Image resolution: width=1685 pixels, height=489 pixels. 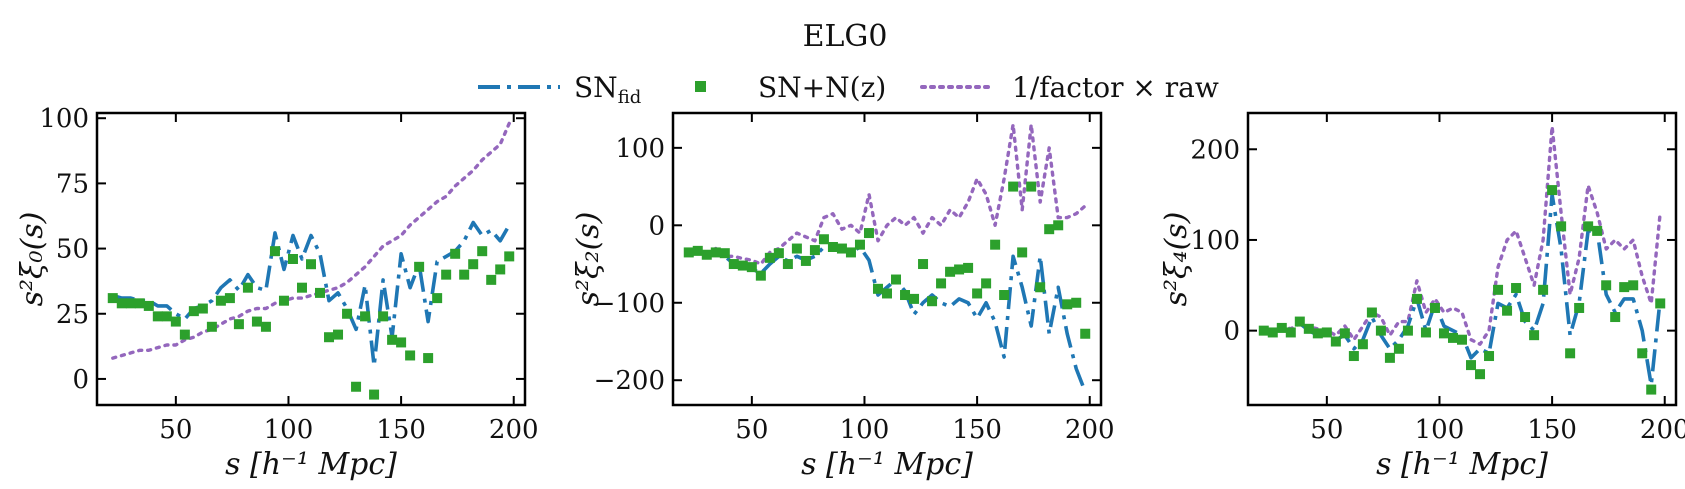 I want to click on ytick-label: −100, so click(x=629, y=304).